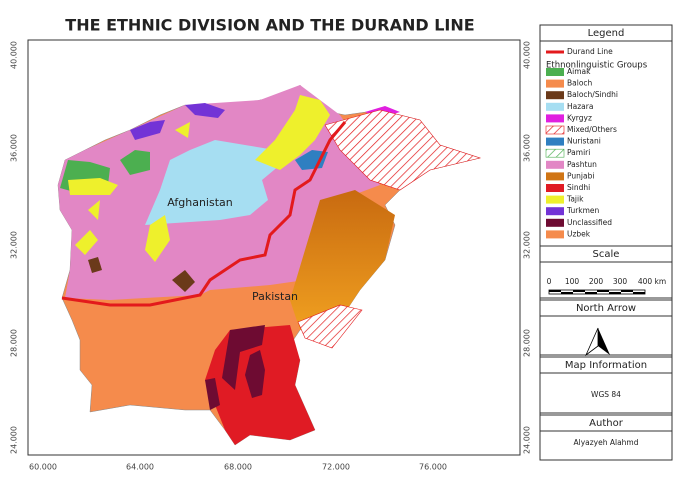  I want to click on legend-label: Kyrgyz, so click(579, 117).